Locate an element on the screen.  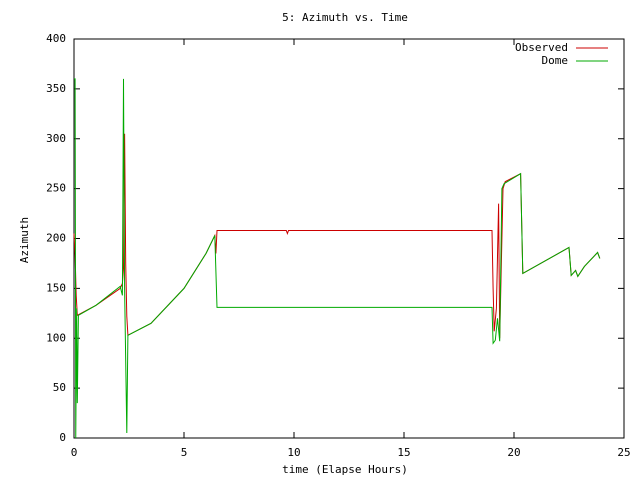
y-tick-label: 350 is located at coordinates (56, 88).